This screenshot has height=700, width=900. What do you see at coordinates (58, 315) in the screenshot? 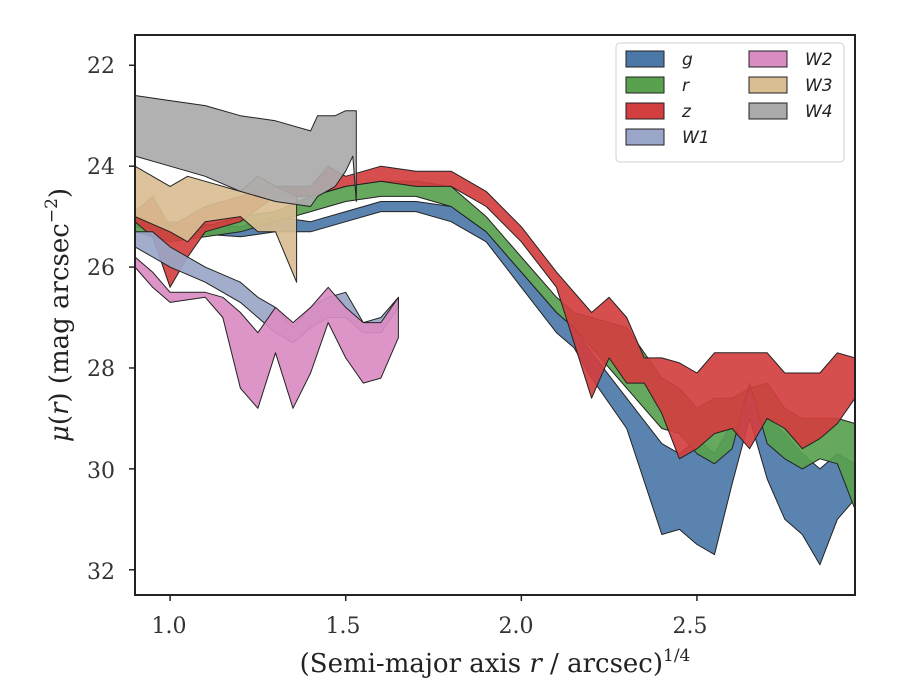
I see `y-axis-label: μ(r) (mag arcsec−2)` at bounding box center [58, 315].